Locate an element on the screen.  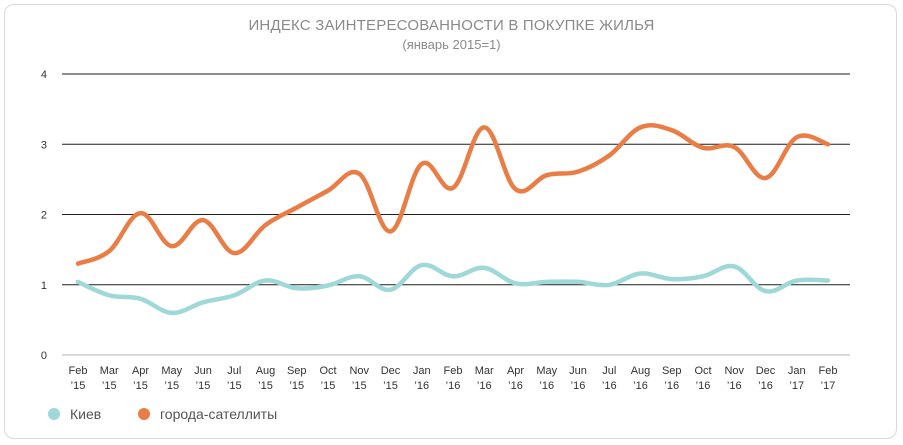
y-tick-label: 0 is located at coordinates (44, 356).